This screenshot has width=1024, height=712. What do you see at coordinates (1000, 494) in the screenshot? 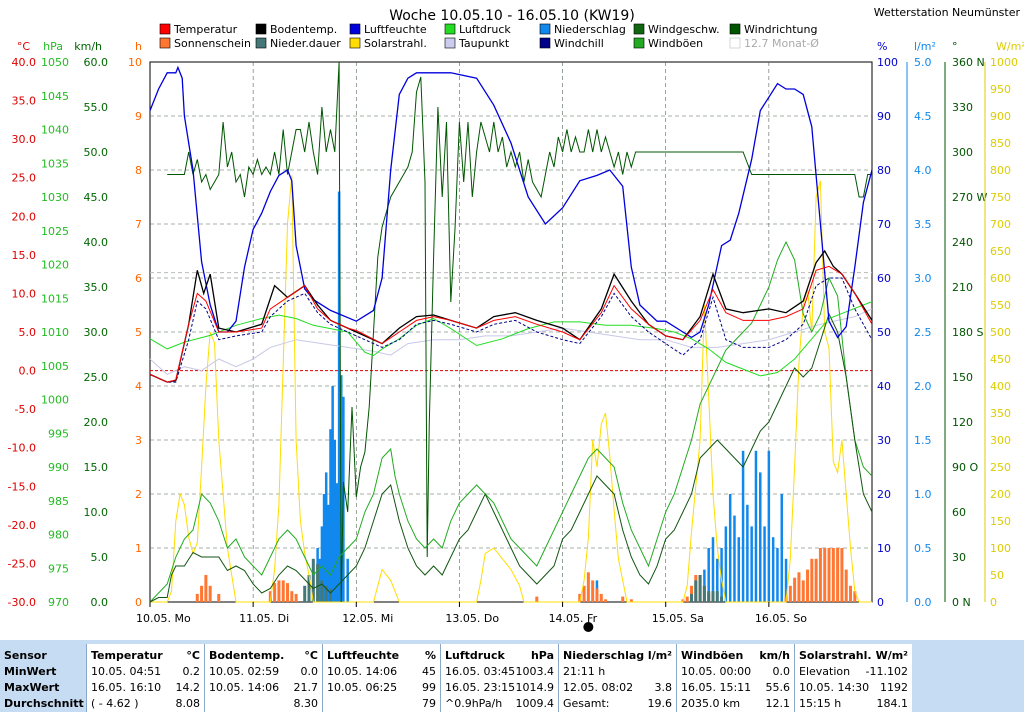
I see `right-axis-tick-3-16: 200` at bounding box center [1000, 494].